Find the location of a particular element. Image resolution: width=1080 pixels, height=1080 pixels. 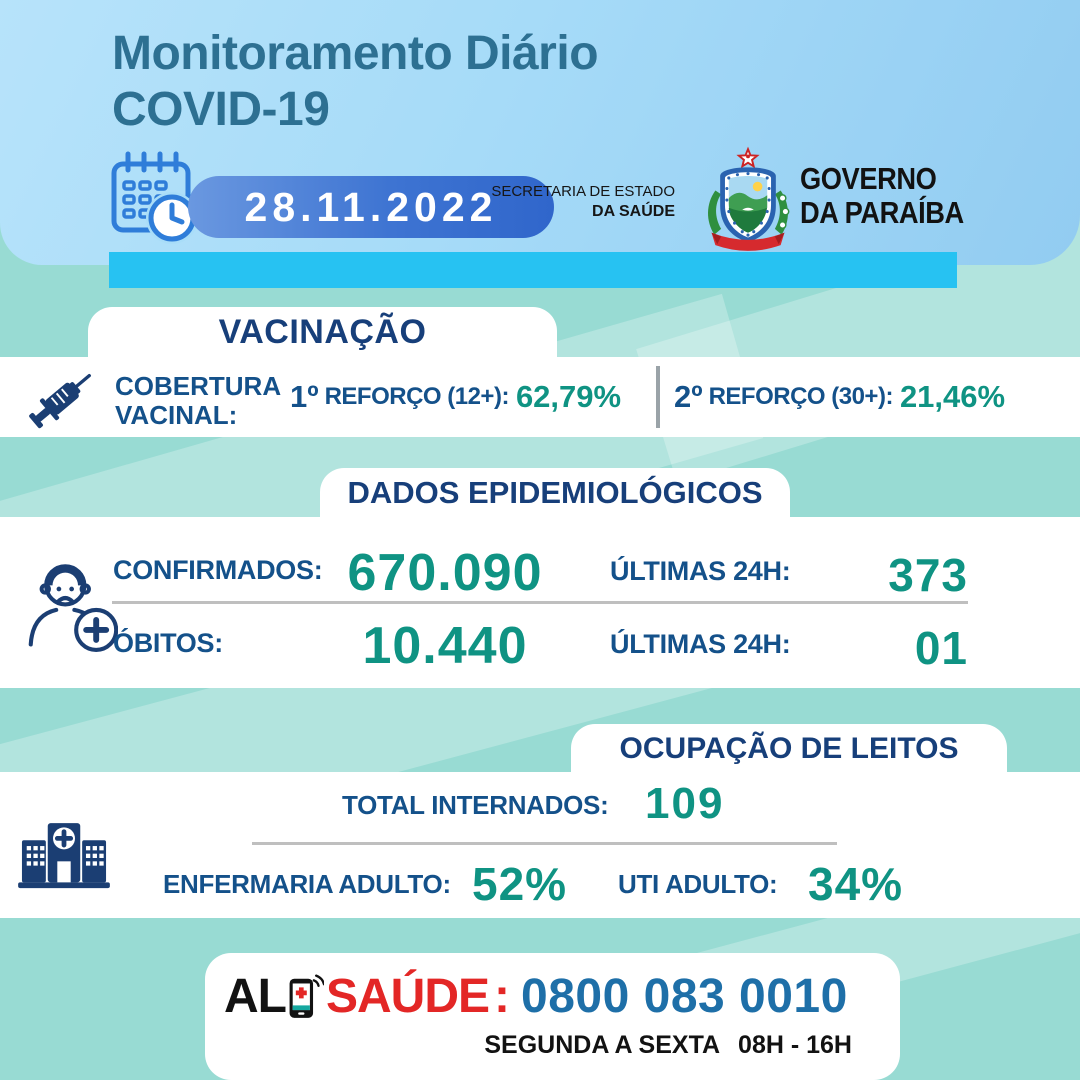

phone-number: 0800 083 0010 is located at coordinates (684, 996).